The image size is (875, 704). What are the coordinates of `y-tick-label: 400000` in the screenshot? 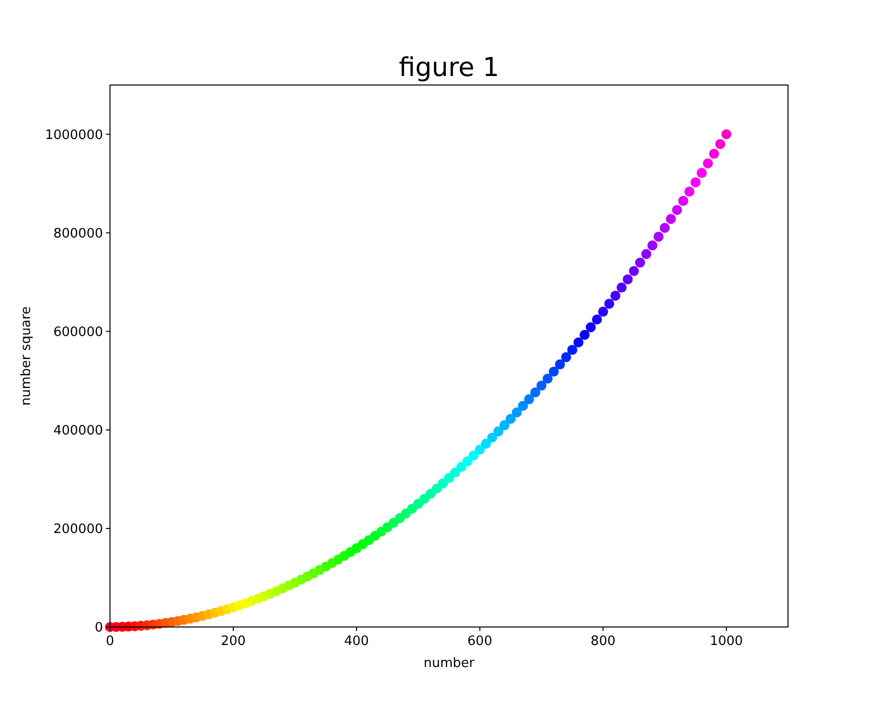 It's located at (78, 430).